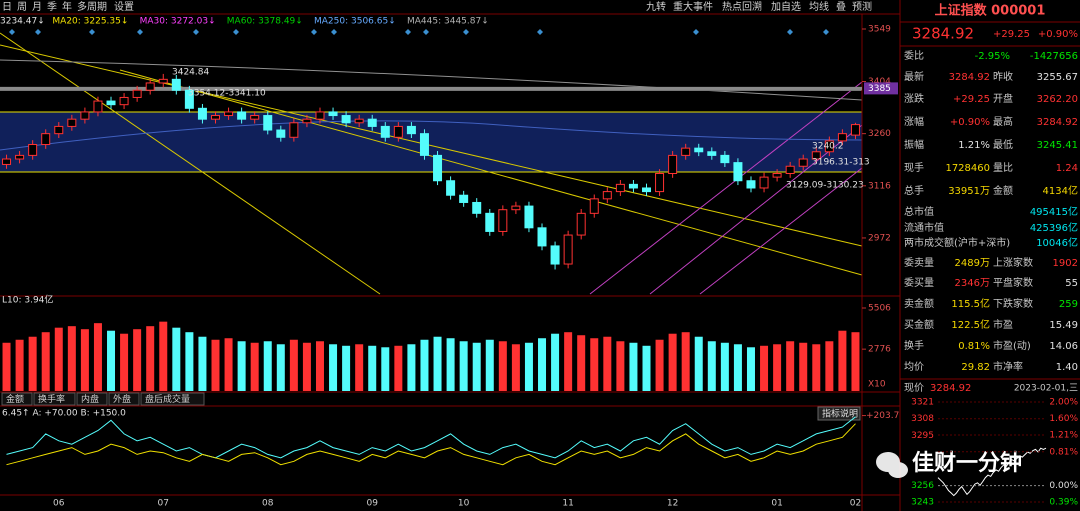  Describe the element at coordinates (22, 7) in the screenshot. I see `toolbar-button: 周` at that location.